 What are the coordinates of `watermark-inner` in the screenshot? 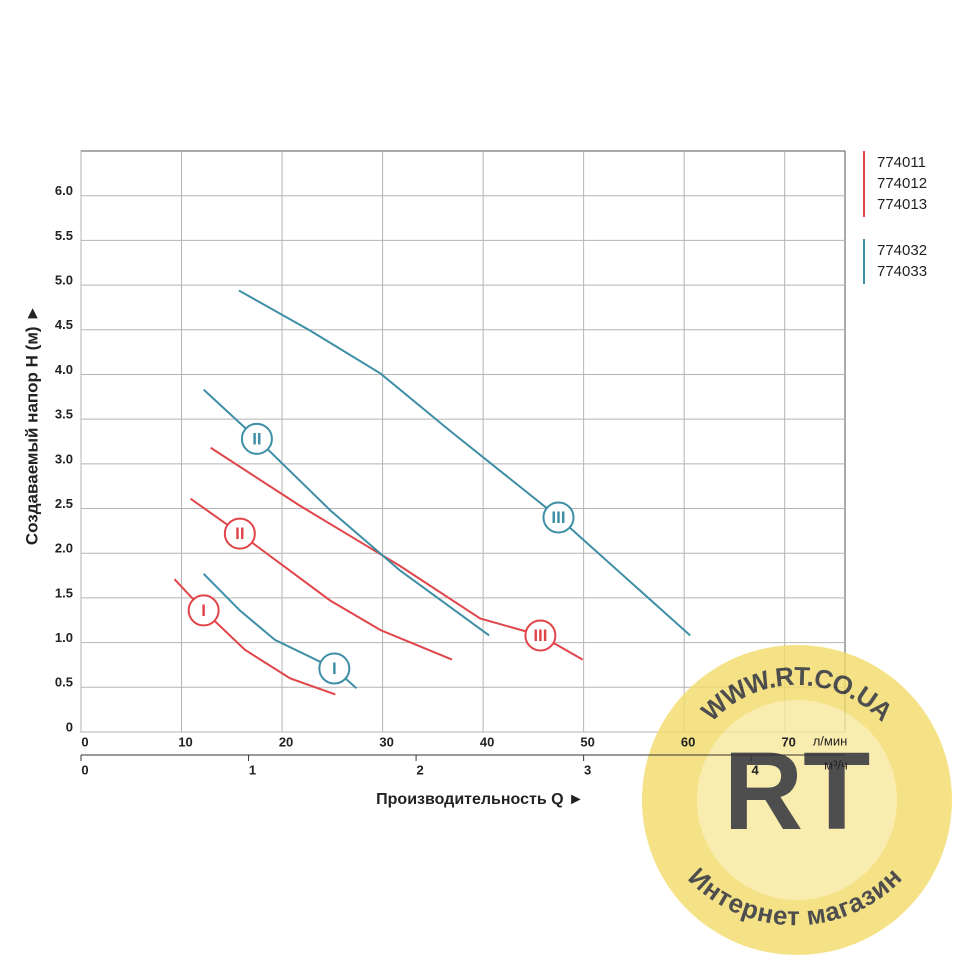 It's located at (797, 800).